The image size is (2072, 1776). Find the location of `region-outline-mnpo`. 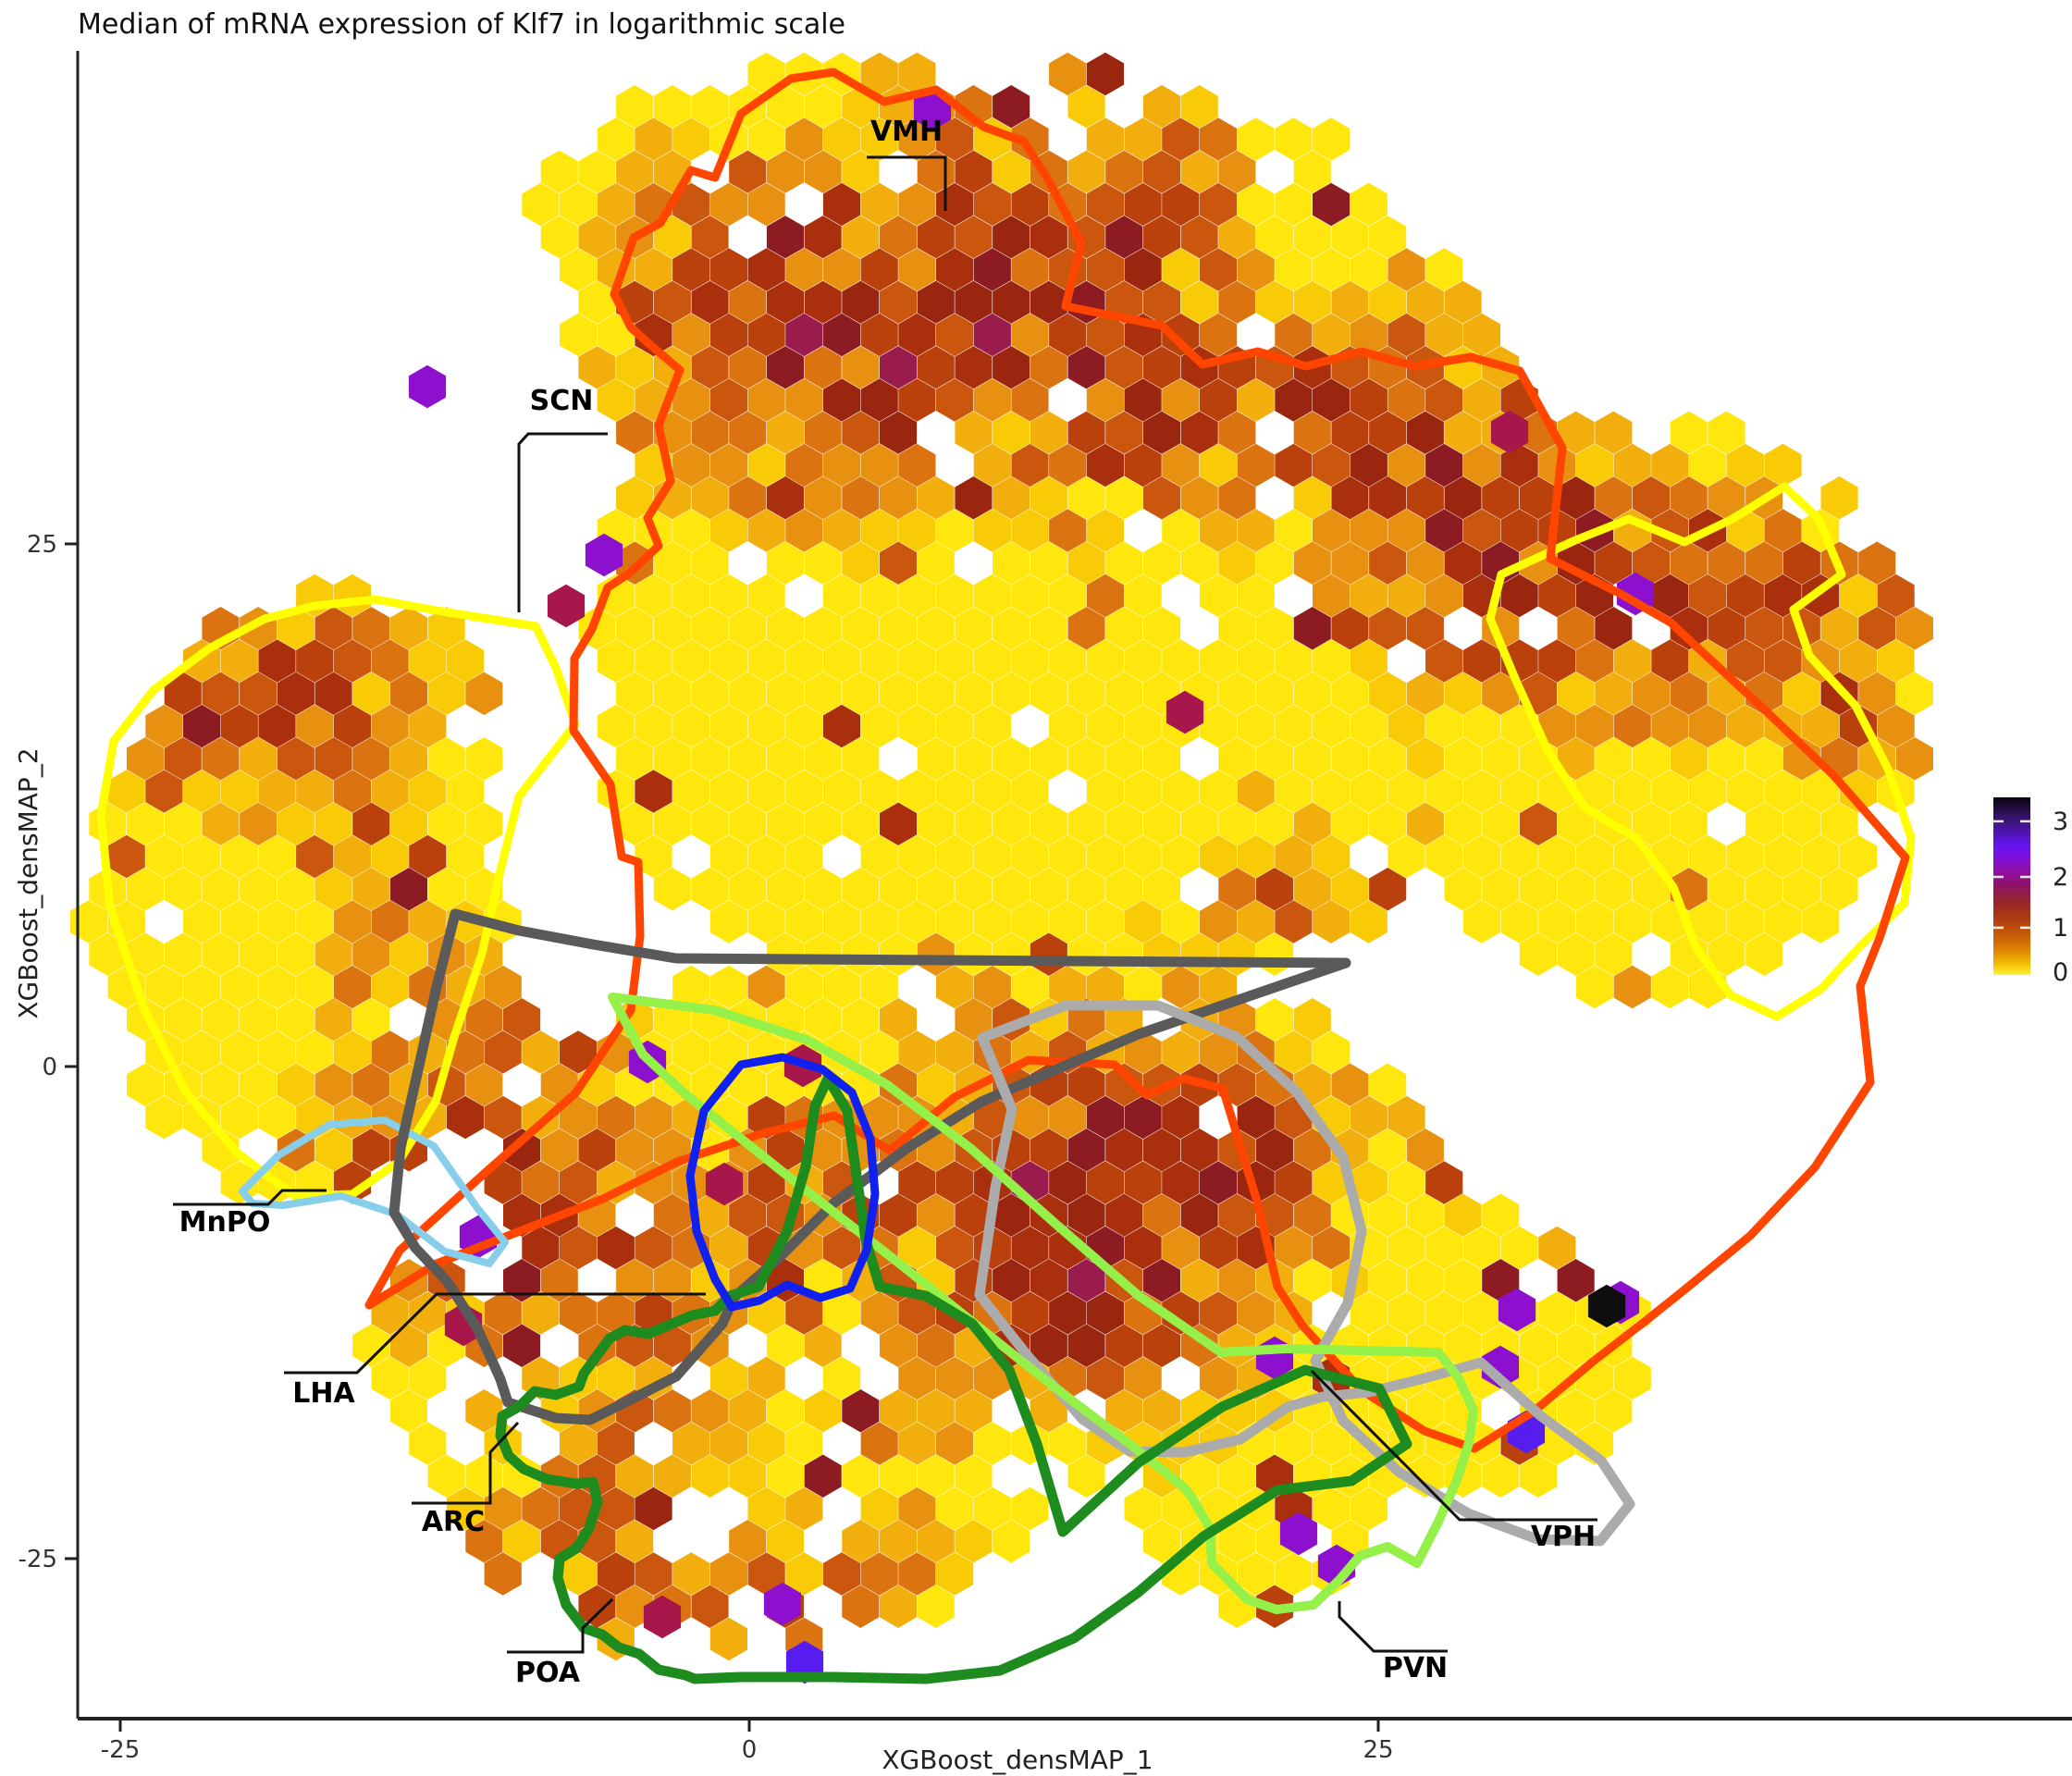

region-outline-mnpo is located at coordinates (374, 1191).